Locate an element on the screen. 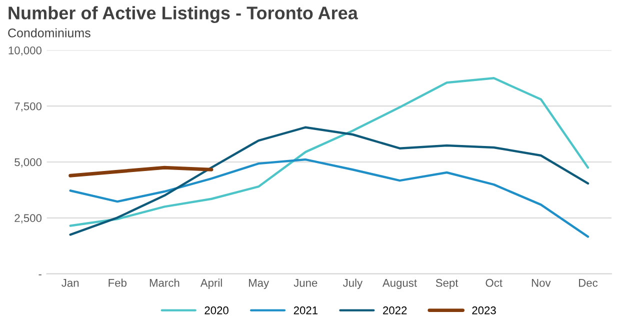 The width and height of the screenshot is (624, 324). chart-subtitle: Condominiums is located at coordinates (49, 33).